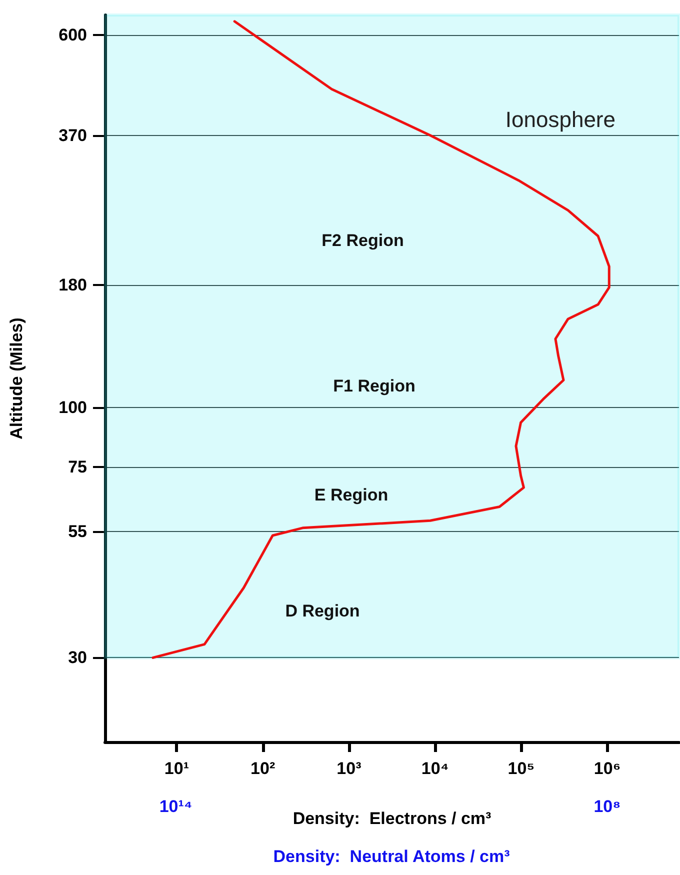  Describe the element at coordinates (72, 135) in the screenshot. I see `y-tick-label: 370` at that location.